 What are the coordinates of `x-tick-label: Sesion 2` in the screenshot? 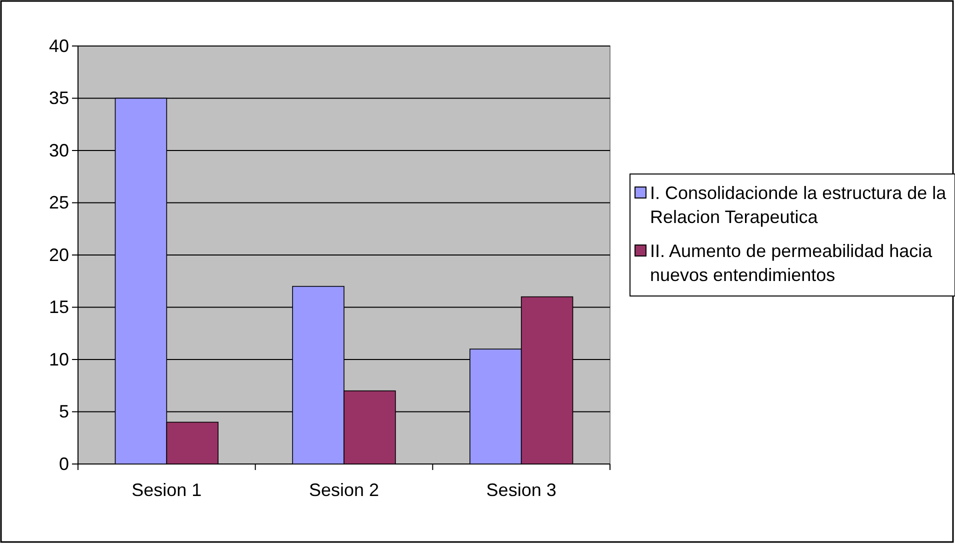 It's located at (344, 490).